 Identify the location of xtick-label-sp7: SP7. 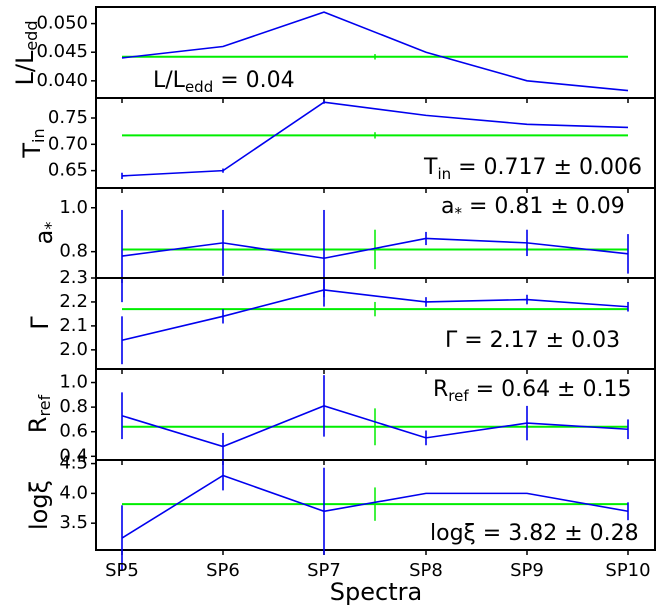
(324, 570).